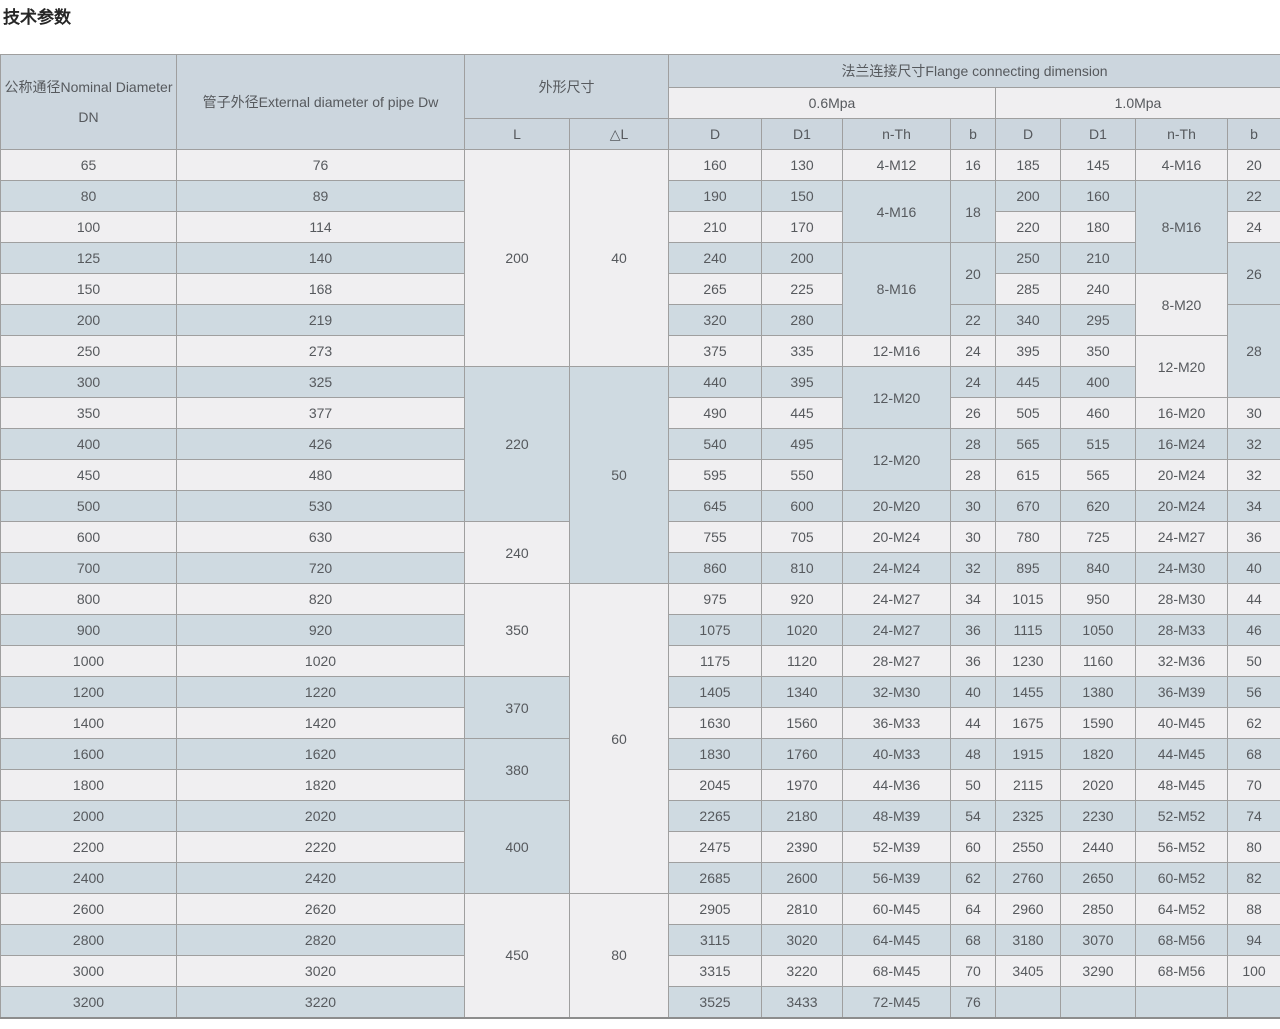 Image resolution: width=1280 pixels, height=1029 pixels. Describe the element at coordinates (973, 506) in the screenshot. I see `table-cell: 30` at that location.